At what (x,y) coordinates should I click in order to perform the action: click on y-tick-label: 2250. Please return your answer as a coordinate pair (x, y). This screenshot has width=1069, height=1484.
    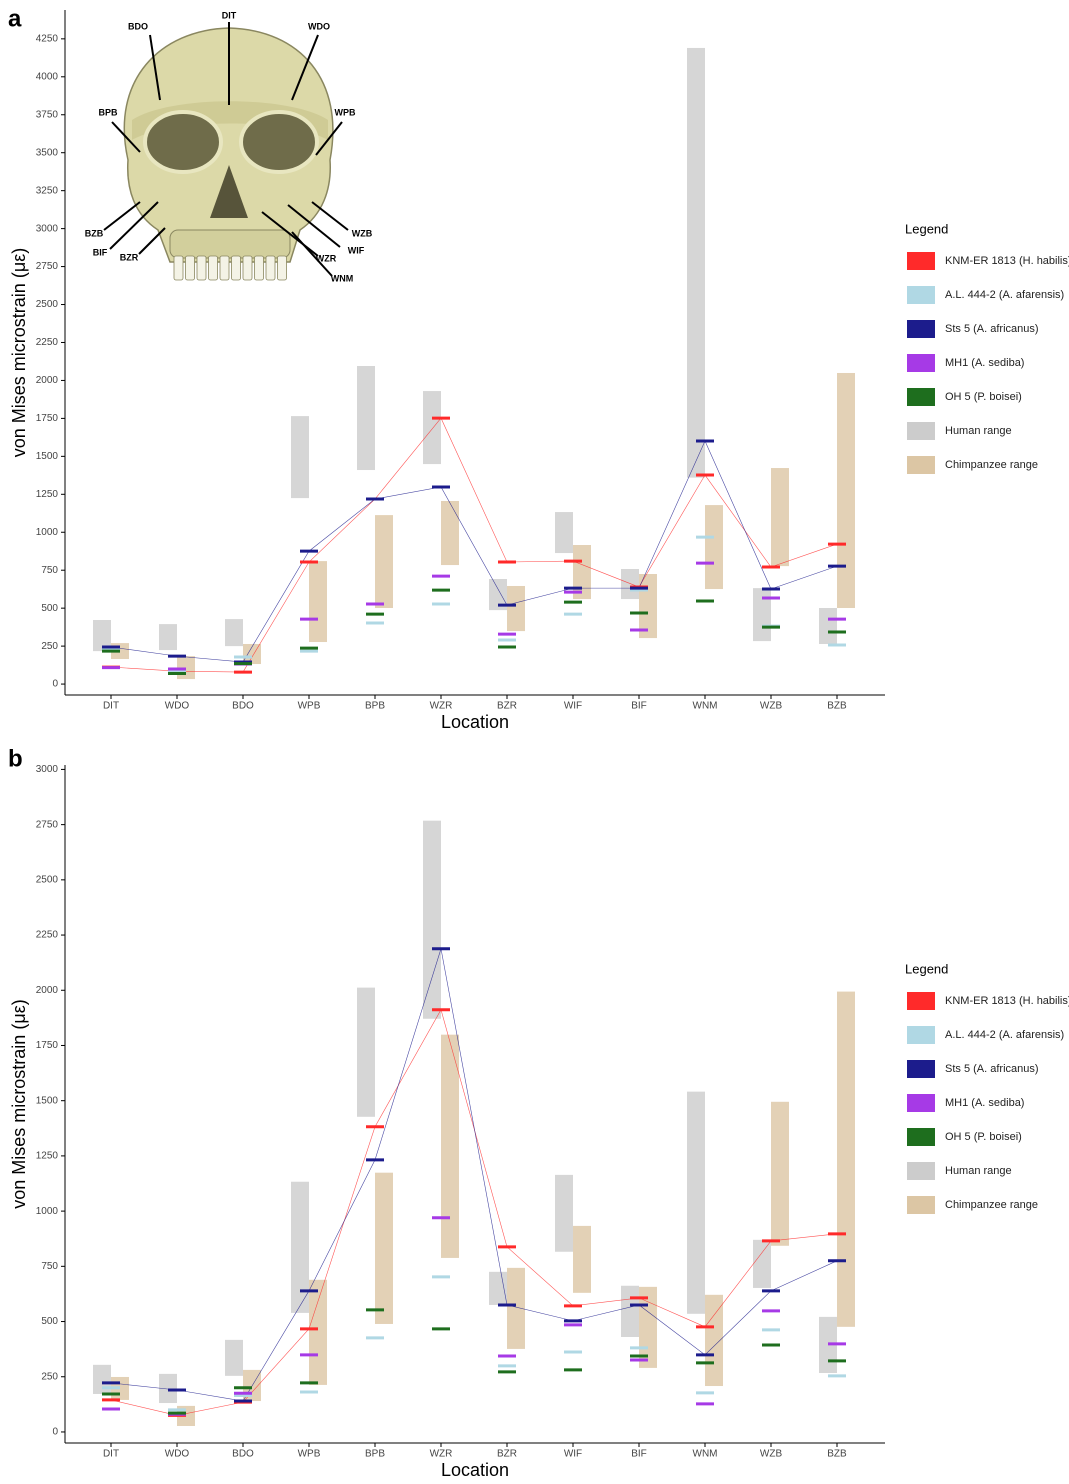
    Looking at the image, I should click on (47, 935).